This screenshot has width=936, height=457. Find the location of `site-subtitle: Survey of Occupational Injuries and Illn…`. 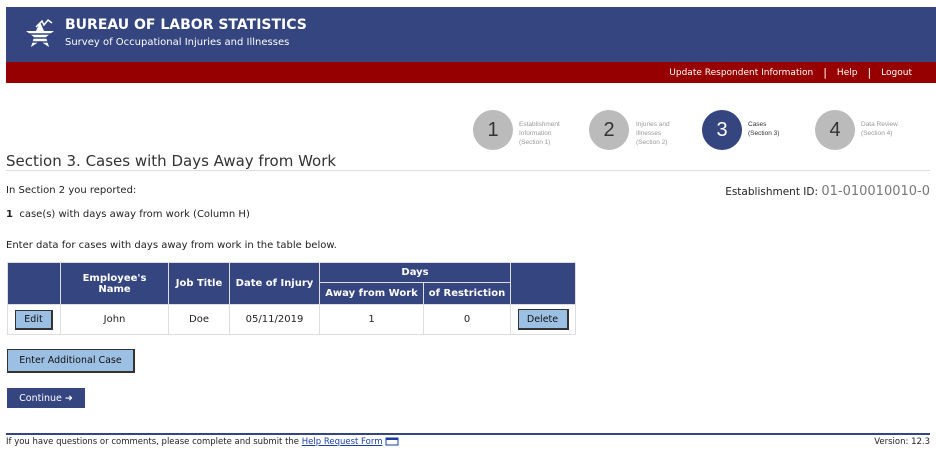

site-subtitle: Survey of Occupational Injuries and Illn… is located at coordinates (177, 42).